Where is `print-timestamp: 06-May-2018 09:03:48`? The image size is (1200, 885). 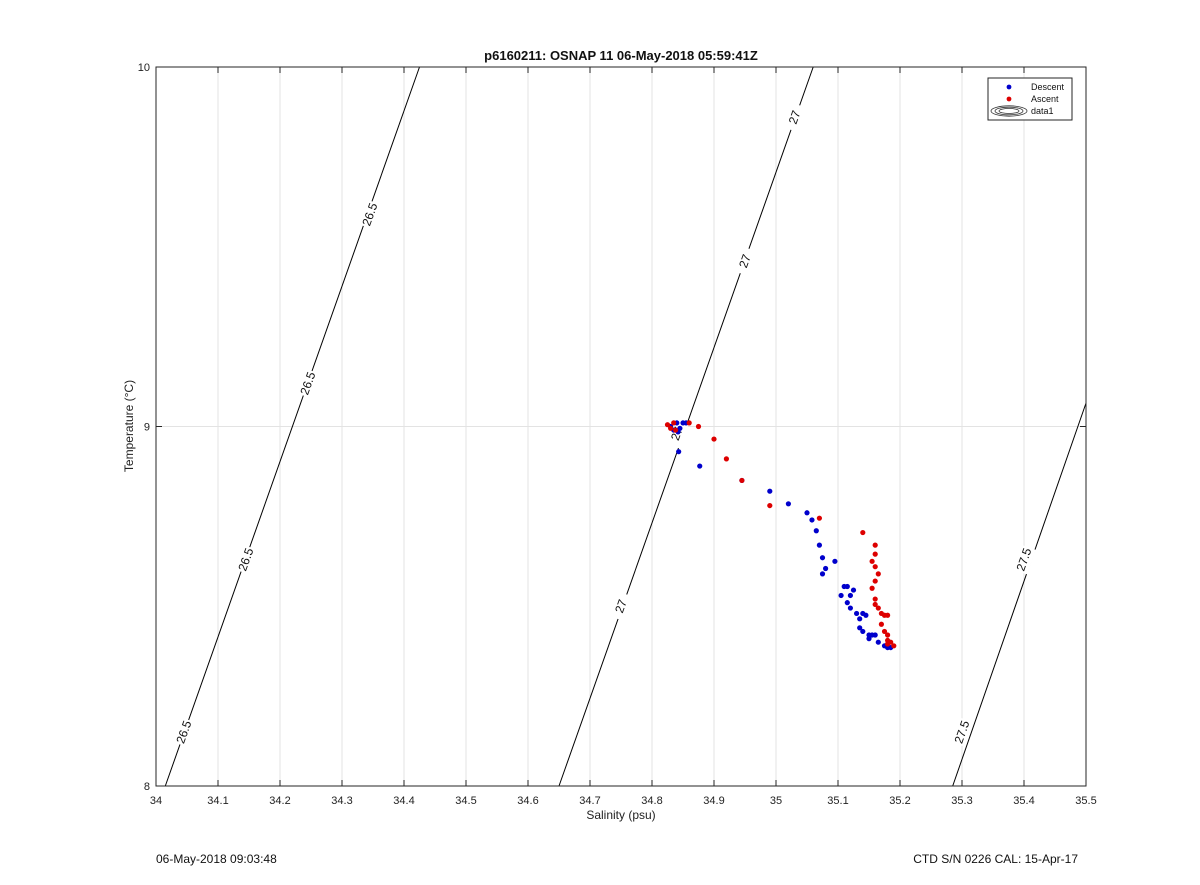
print-timestamp: 06-May-2018 09:03:48 is located at coordinates (216, 859).